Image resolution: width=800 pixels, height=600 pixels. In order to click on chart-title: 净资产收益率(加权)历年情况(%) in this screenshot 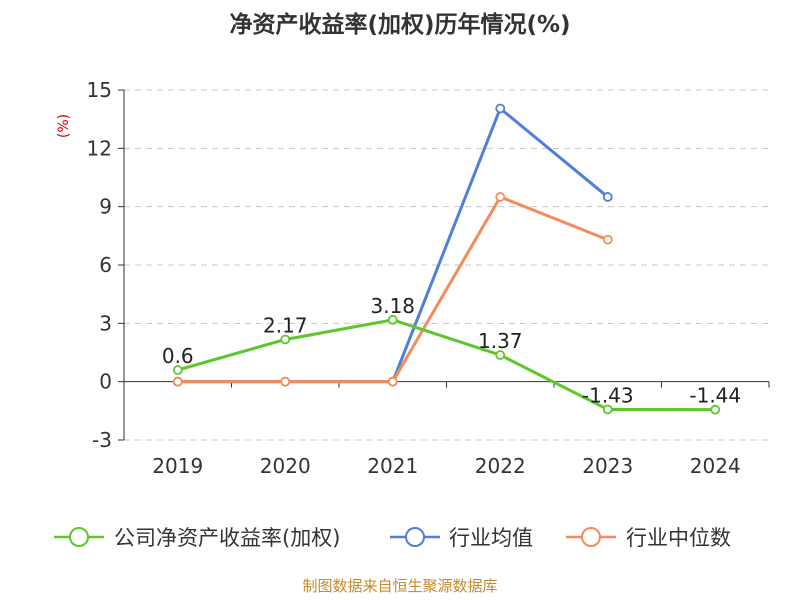, I will do `click(399, 24)`.